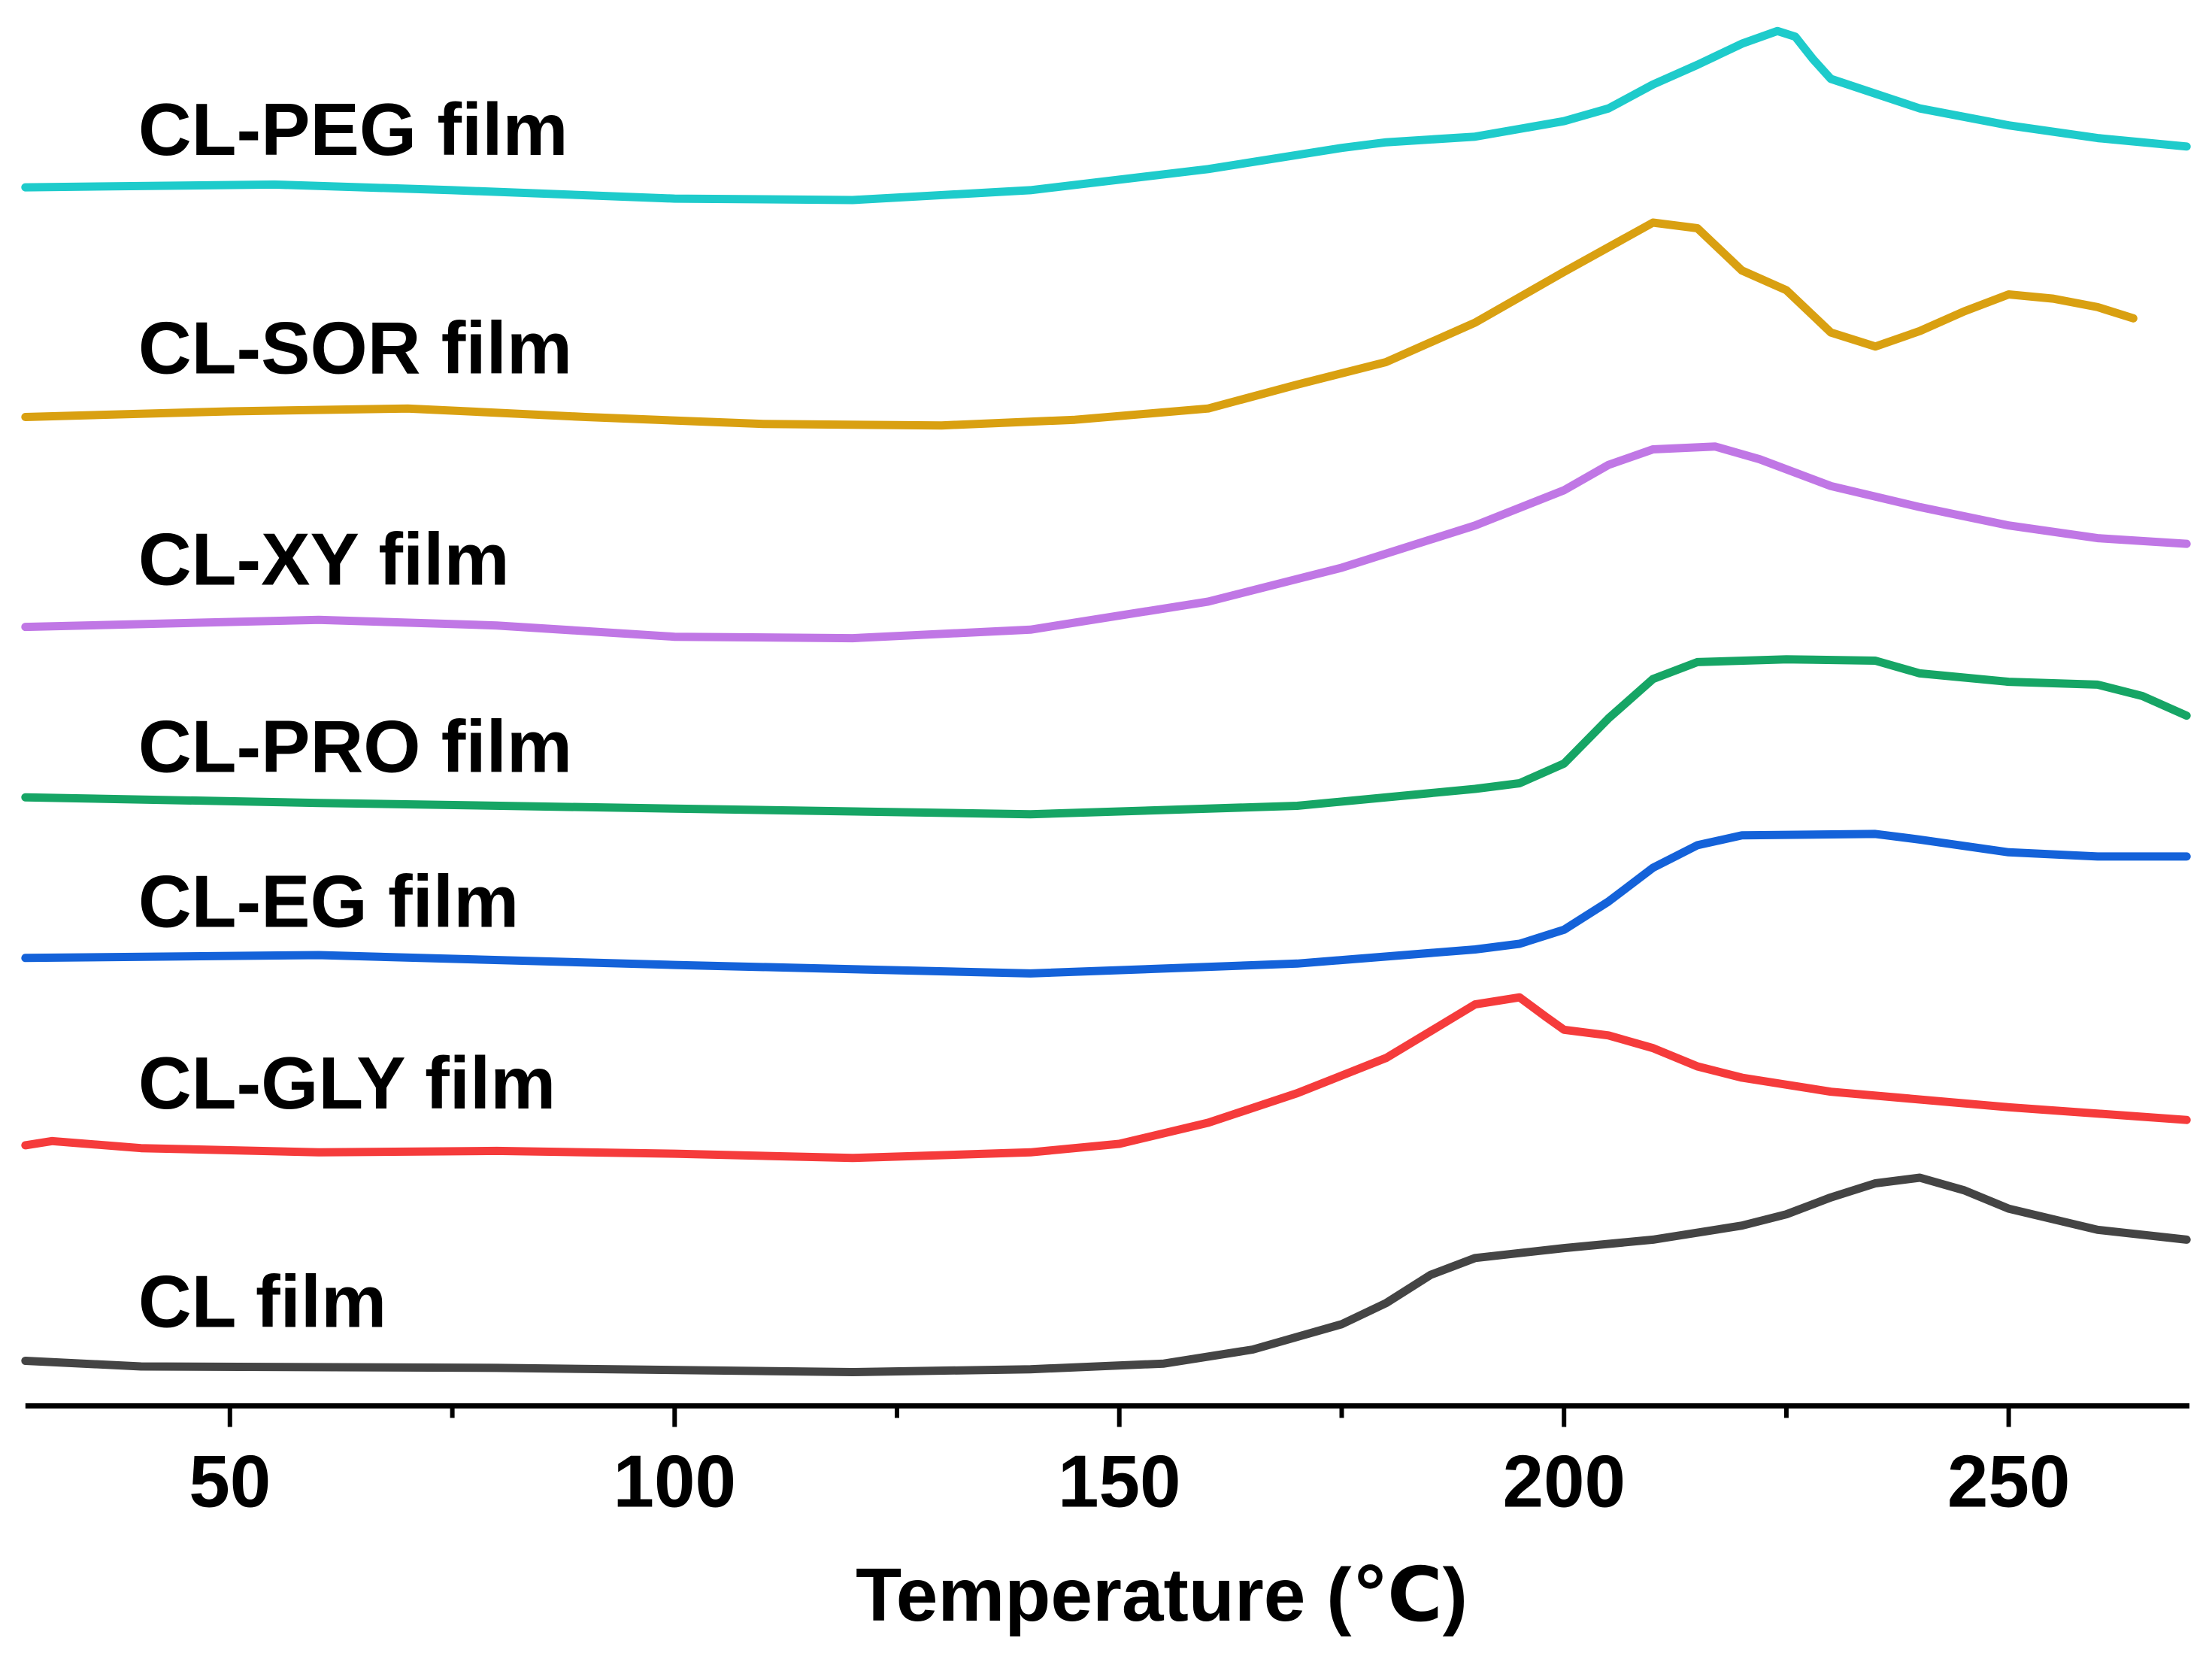 This screenshot has width=2212, height=1659. Describe the element at coordinates (675, 1481) in the screenshot. I see `x-tick-label: 100` at that location.